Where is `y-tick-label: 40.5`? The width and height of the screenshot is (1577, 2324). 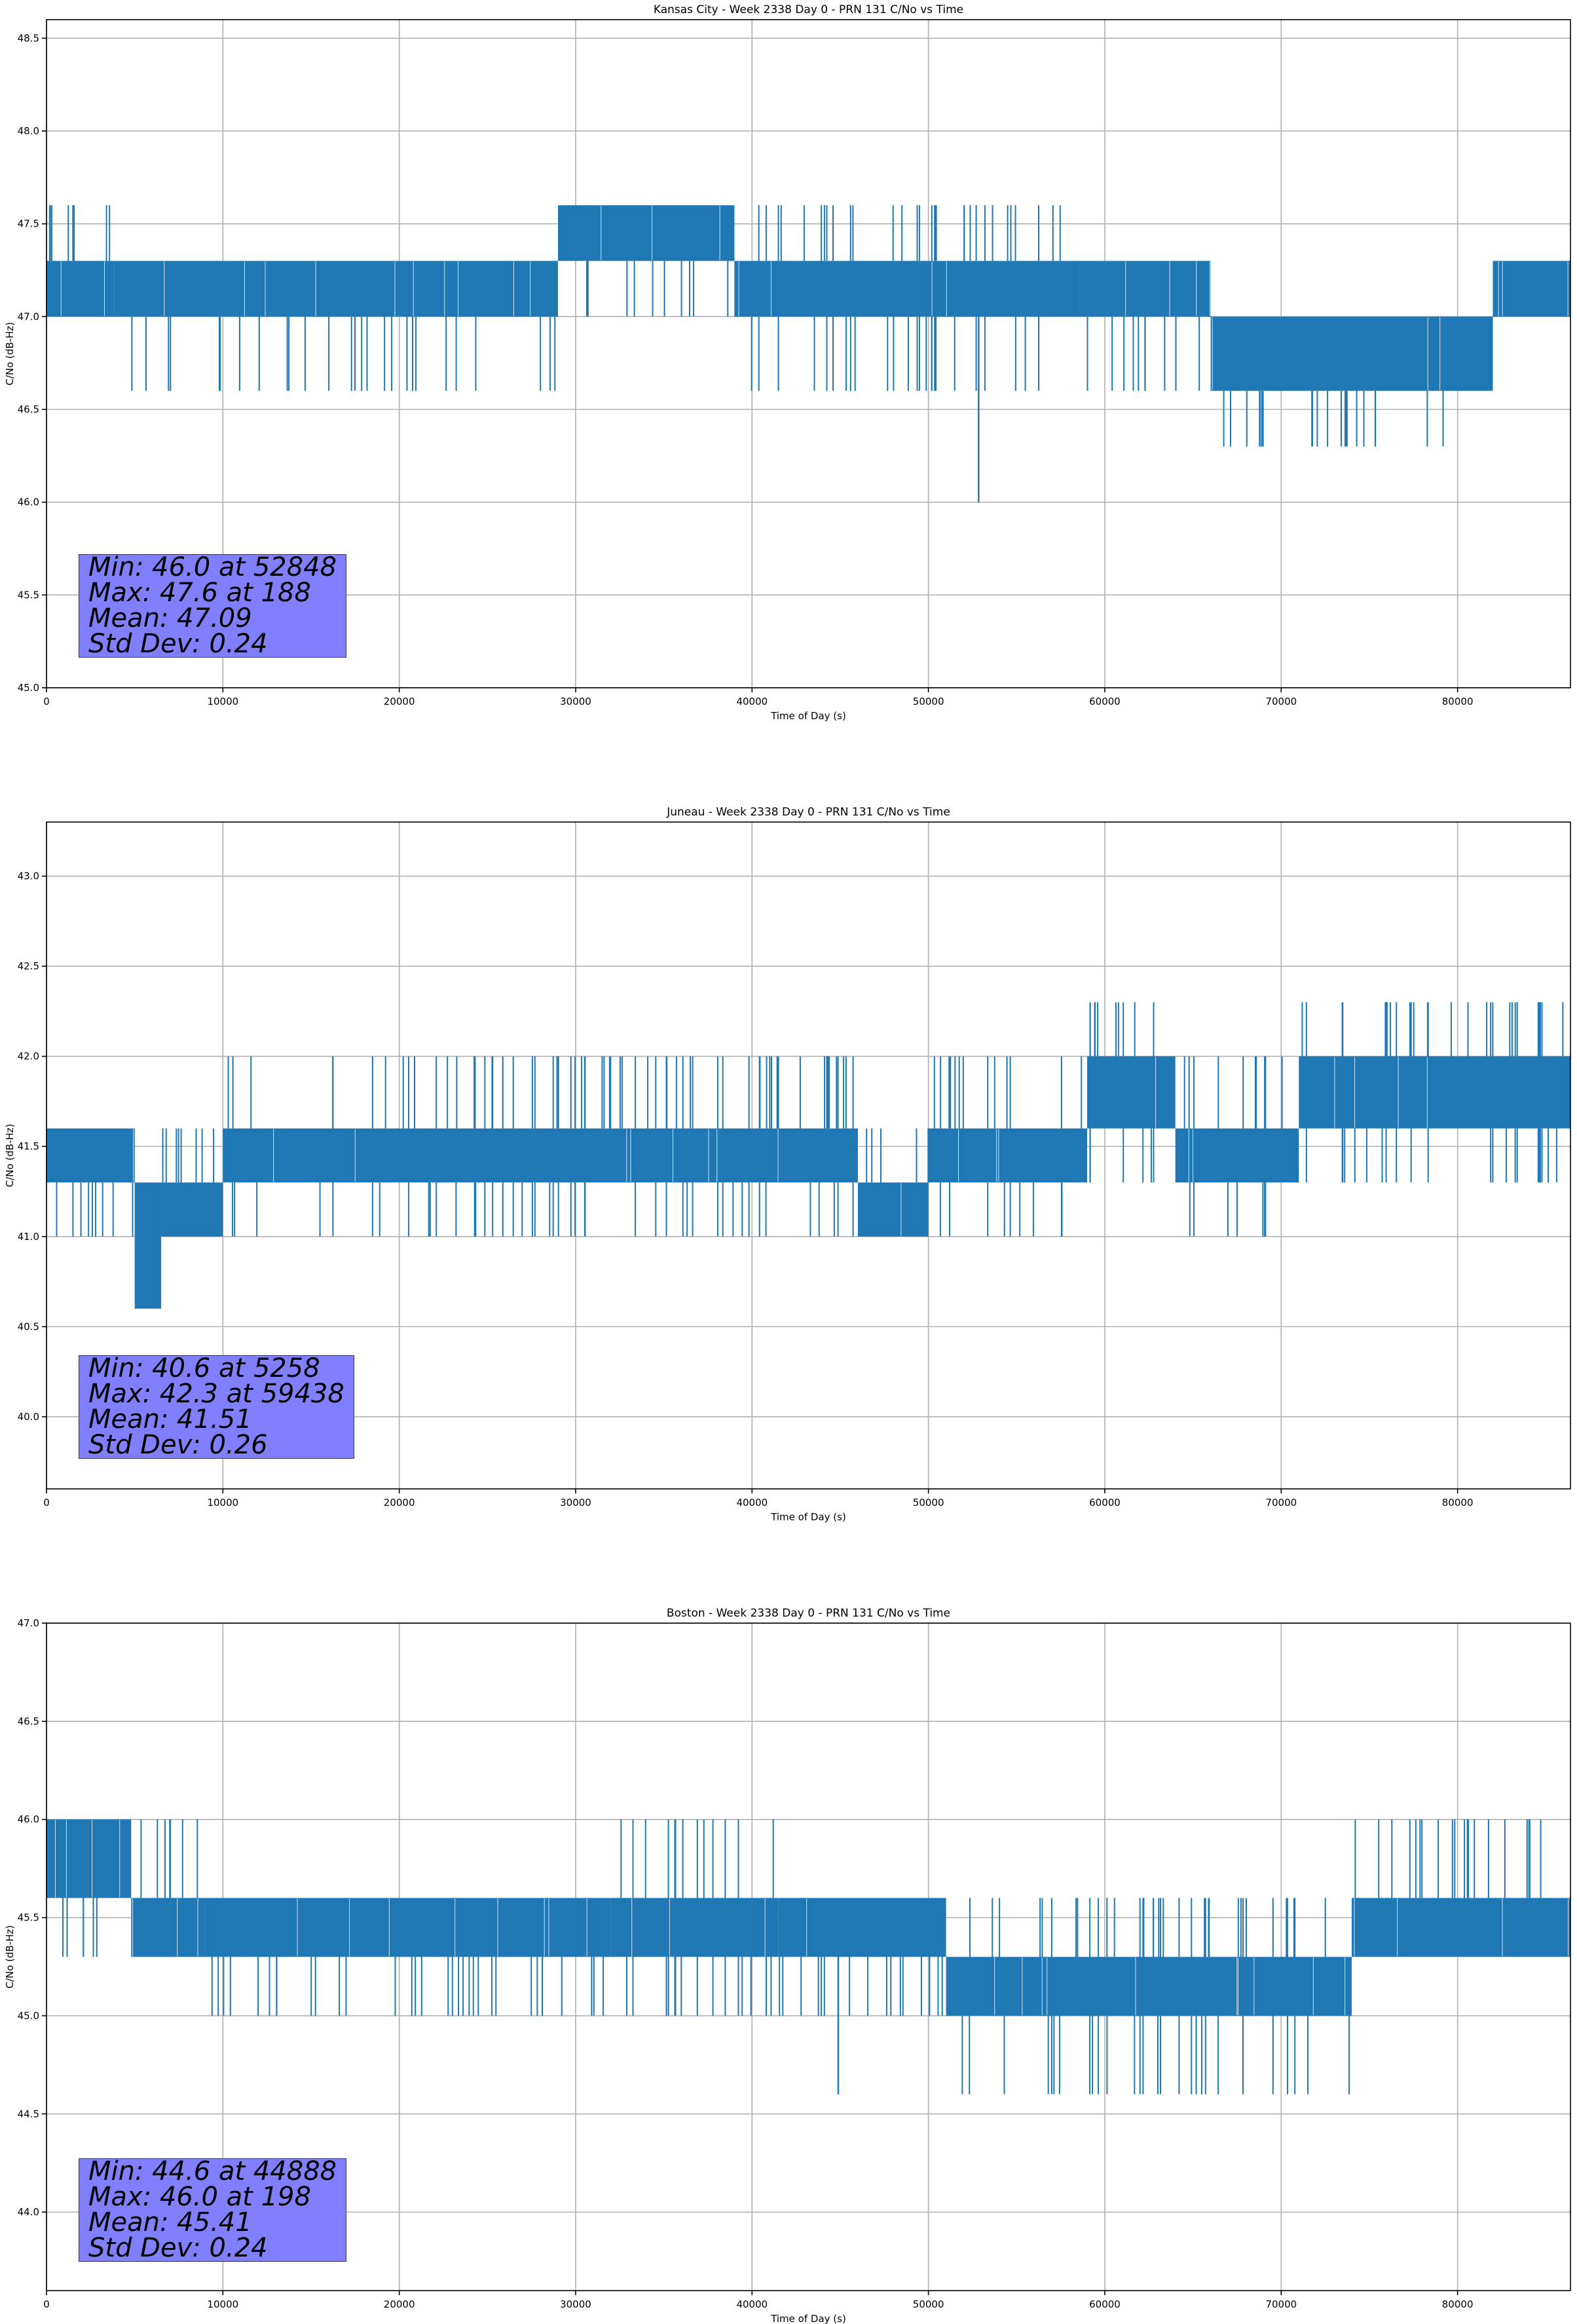 y-tick-label: 40.5 is located at coordinates (28, 1326).